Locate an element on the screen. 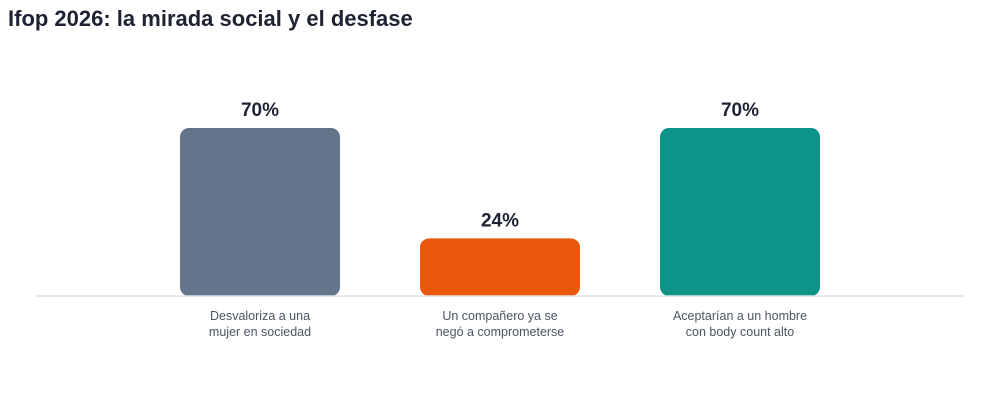 The width and height of the screenshot is (1000, 408). value-label-2: 24% is located at coordinates (500, 220).